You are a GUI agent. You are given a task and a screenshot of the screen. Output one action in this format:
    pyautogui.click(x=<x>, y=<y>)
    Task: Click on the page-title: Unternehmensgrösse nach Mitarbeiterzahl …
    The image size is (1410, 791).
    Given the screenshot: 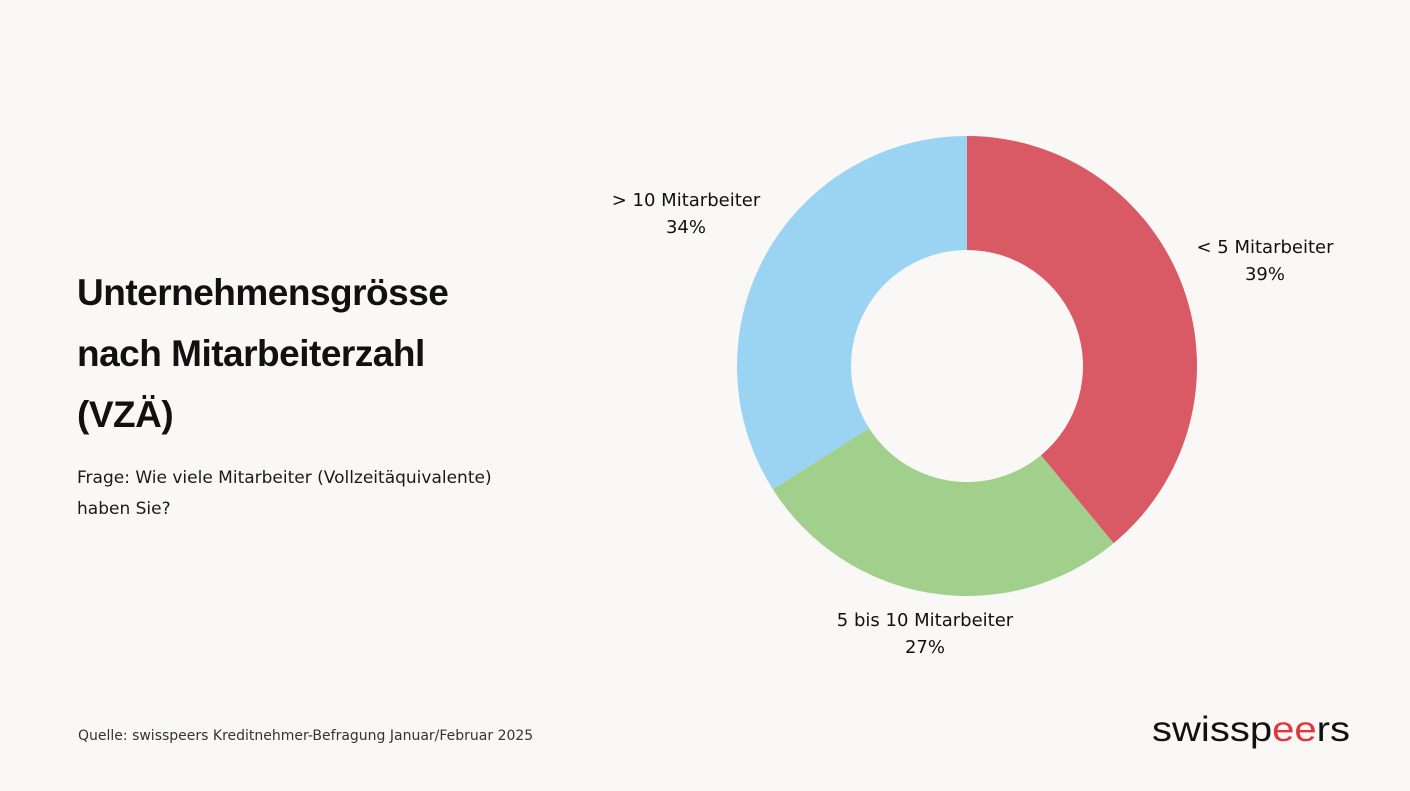 What is the action you would take?
    pyautogui.click(x=317, y=353)
    